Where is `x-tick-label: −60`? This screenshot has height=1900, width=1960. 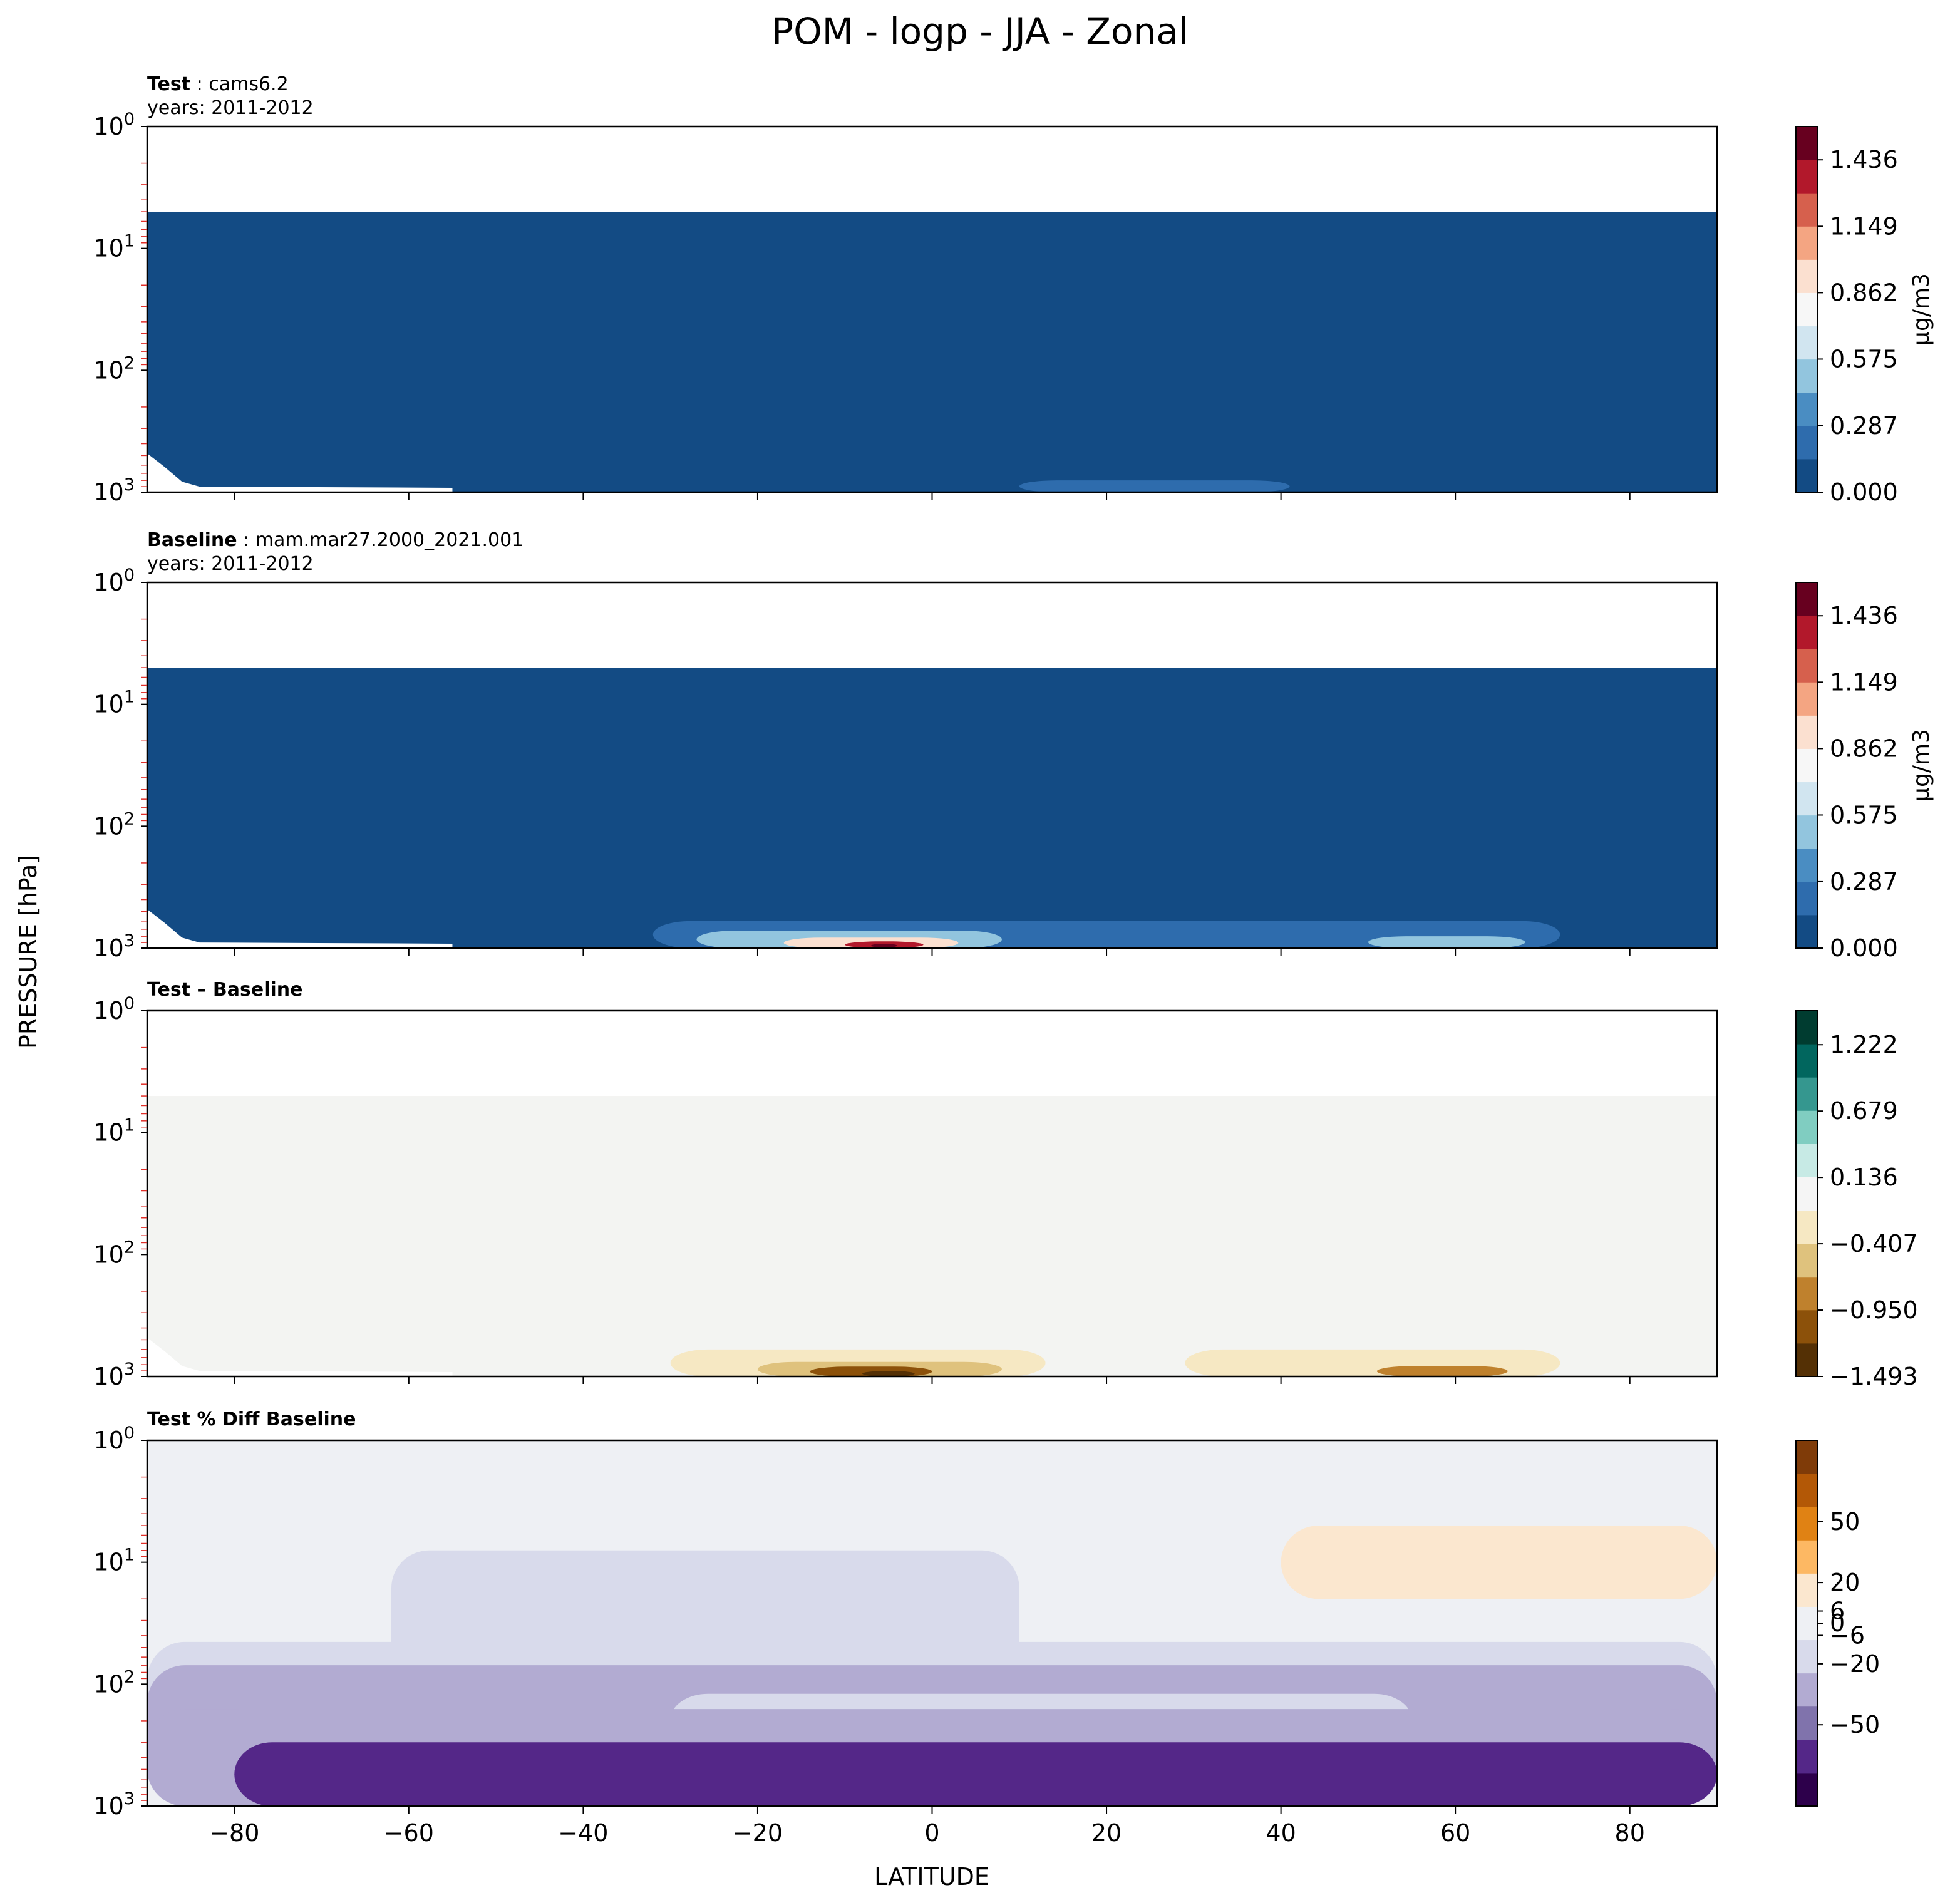 x-tick-label: −60 is located at coordinates (409, 1833).